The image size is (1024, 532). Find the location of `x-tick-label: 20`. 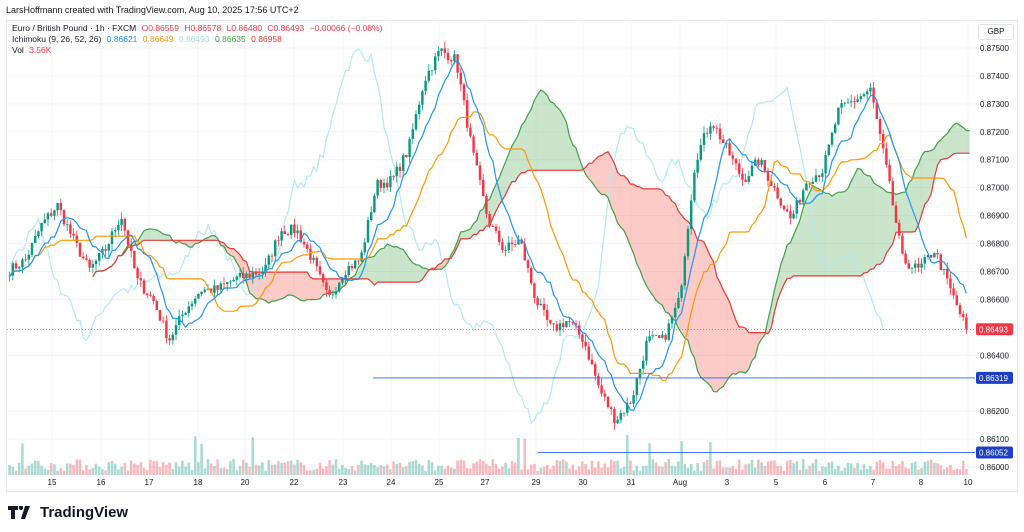

x-tick-label: 20 is located at coordinates (245, 482).